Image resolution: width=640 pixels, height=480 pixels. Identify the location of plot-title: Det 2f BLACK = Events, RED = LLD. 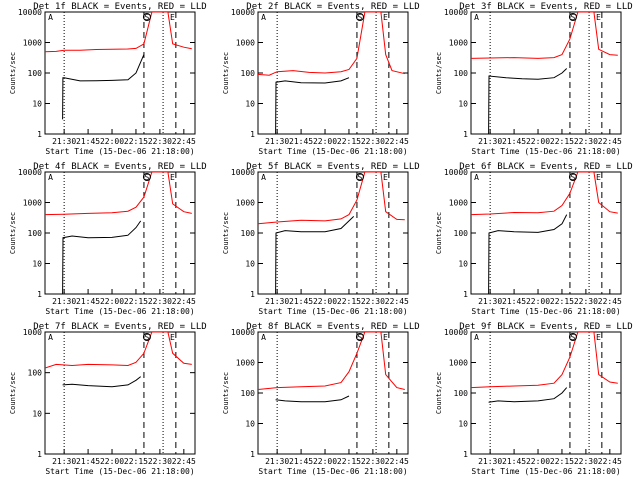
(332, 7).